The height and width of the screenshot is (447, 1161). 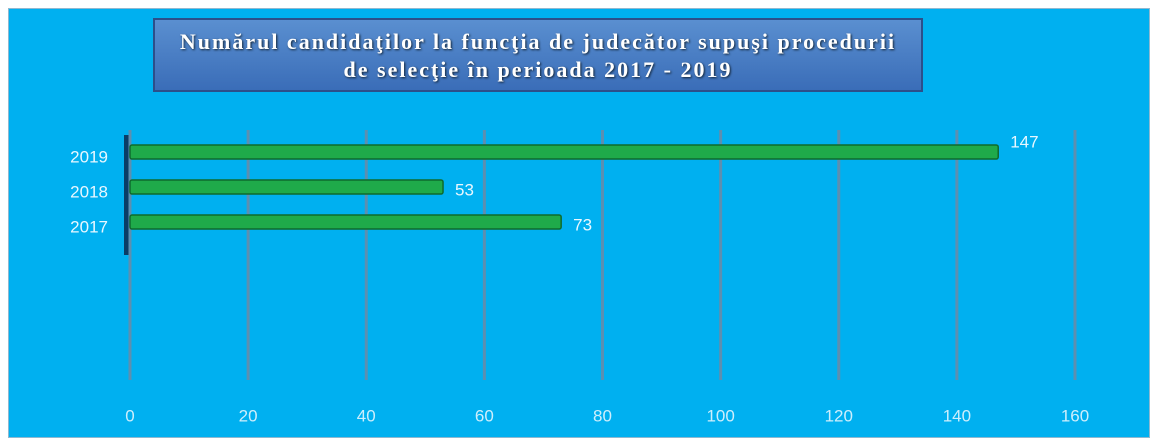 I want to click on data-label: 147, so click(x=1024, y=141).